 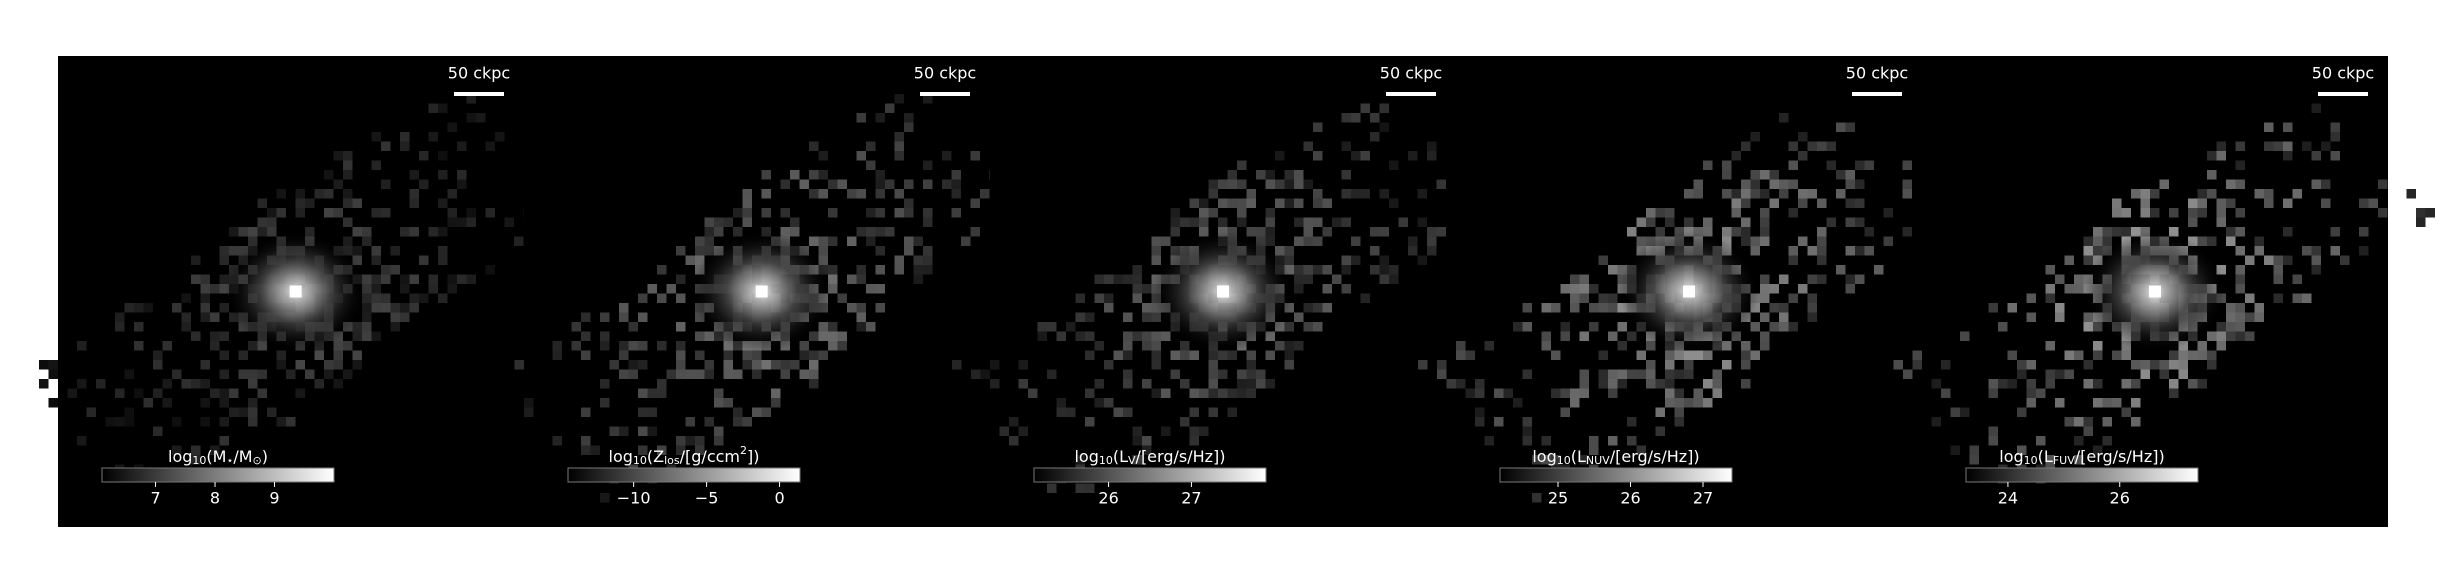 What do you see at coordinates (1191, 498) in the screenshot?
I see `colorbar-tick-label: 27` at bounding box center [1191, 498].